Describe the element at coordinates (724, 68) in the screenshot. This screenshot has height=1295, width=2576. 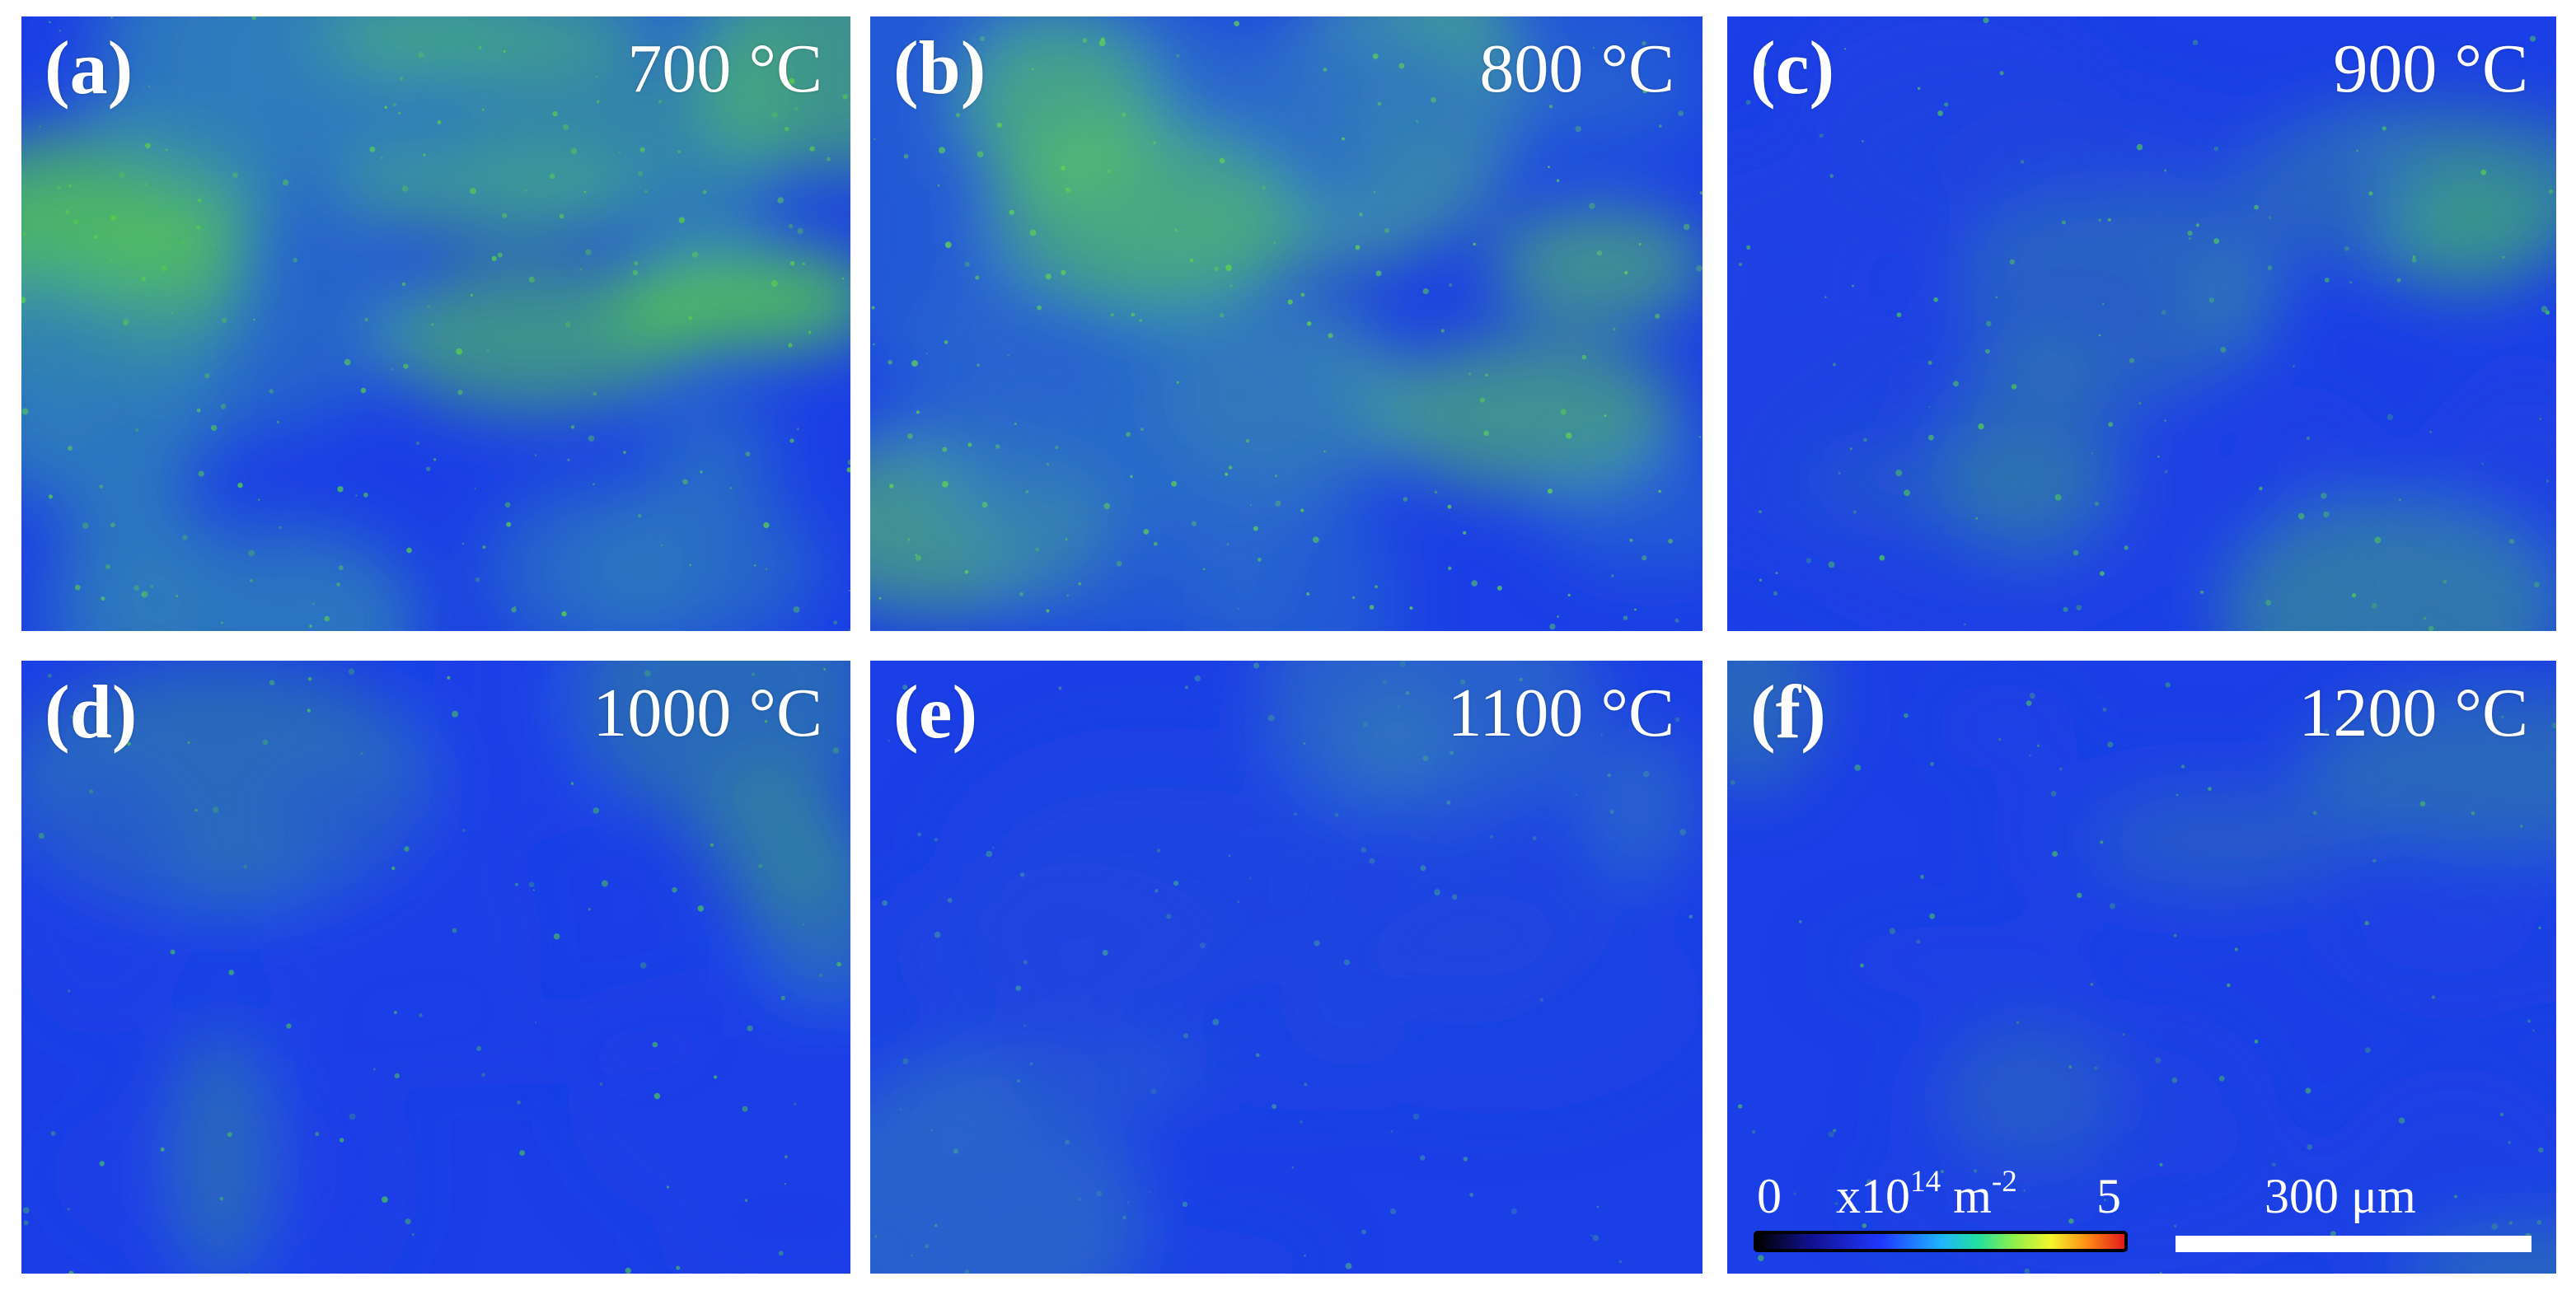
I see `temperature-label: 700 °C` at that location.